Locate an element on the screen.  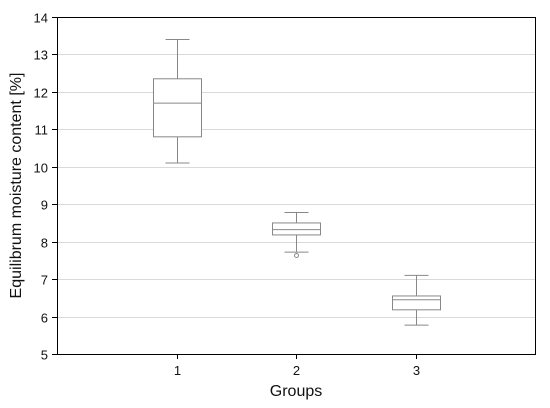
y-tick-label: 6 is located at coordinates (44, 318).